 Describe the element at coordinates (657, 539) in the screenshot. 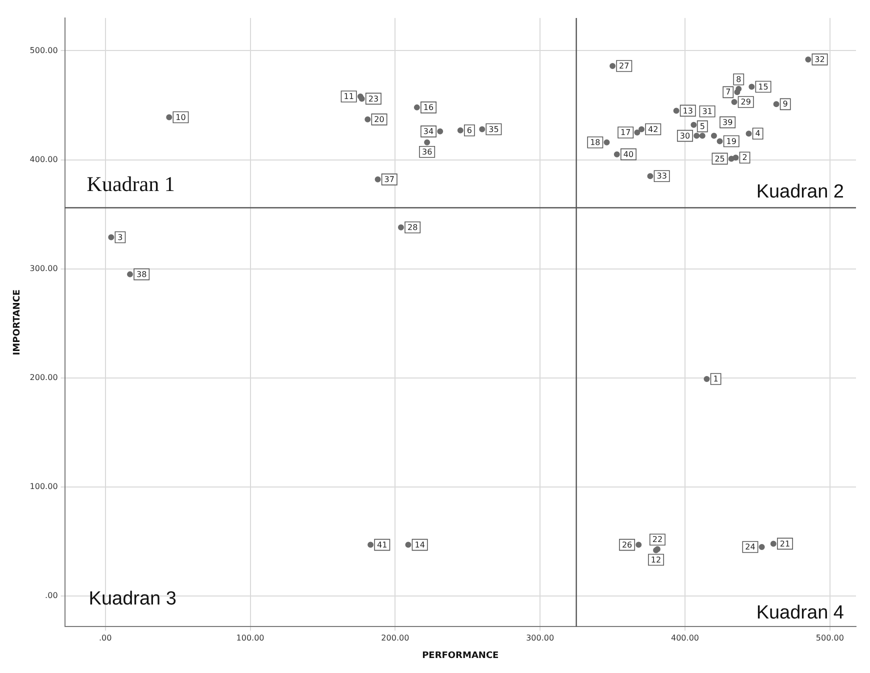

I see `annotation: 22` at that location.